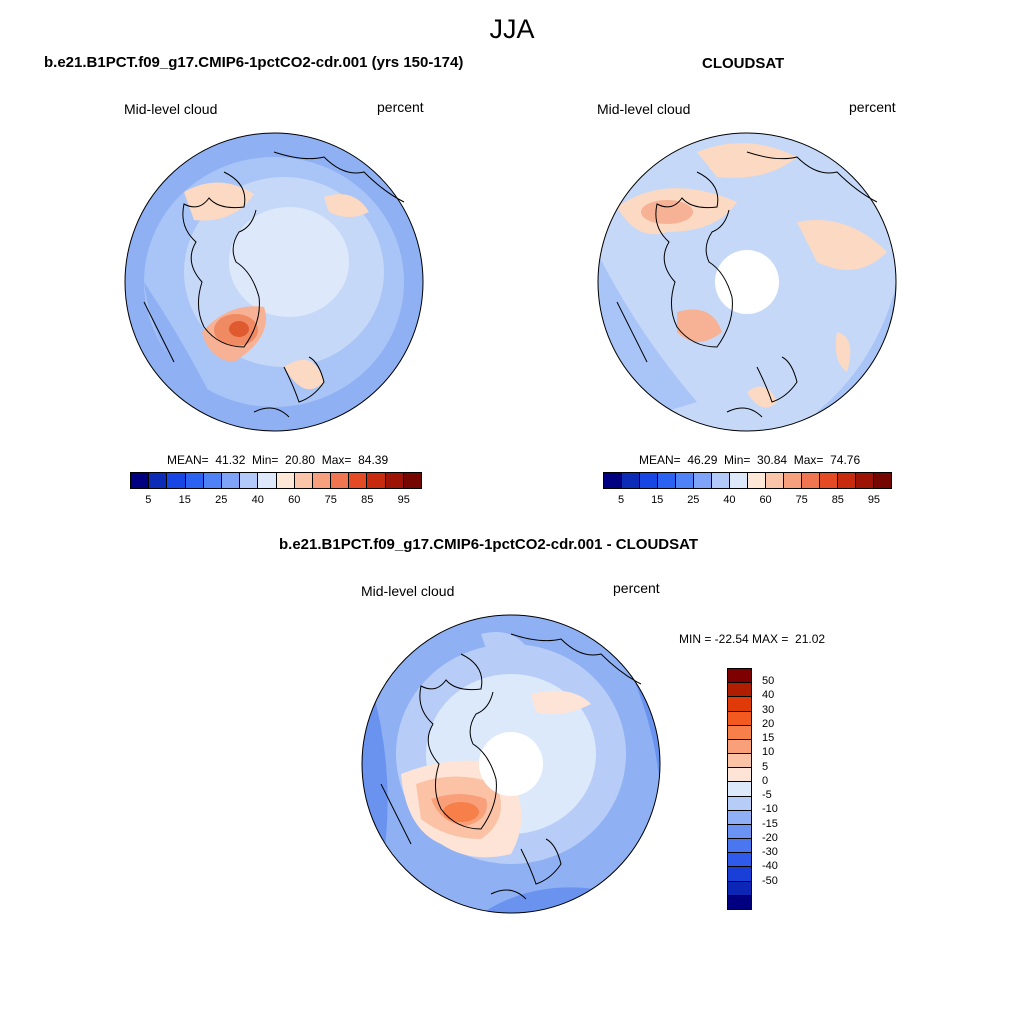 The image size is (1024, 1024). I want to click on panel-diff-colorbar, so click(739, 789).